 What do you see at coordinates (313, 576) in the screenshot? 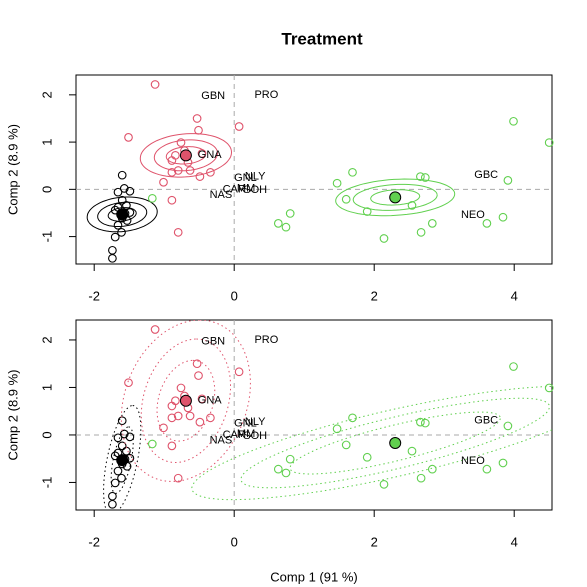
I see `x-axis-label: Comp 1 (91 %)` at bounding box center [313, 576].